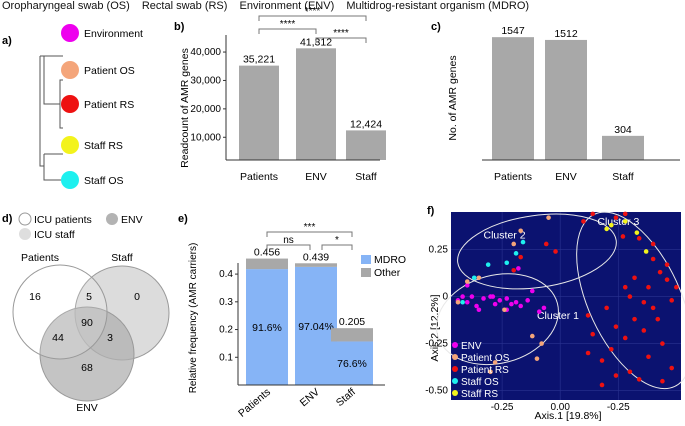 This screenshot has height=426, width=685. I want to click on bar-value-label: 1512, so click(566, 34).